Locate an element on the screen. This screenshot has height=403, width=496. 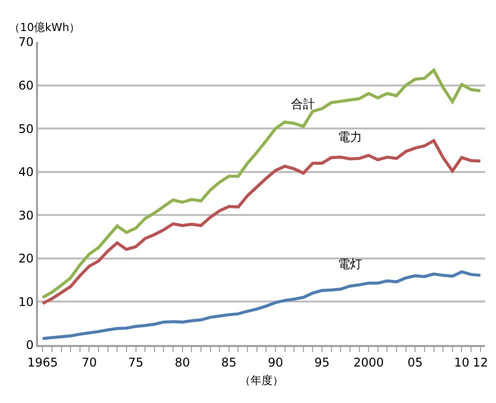
x-tick-label: 2000 is located at coordinates (368, 362).